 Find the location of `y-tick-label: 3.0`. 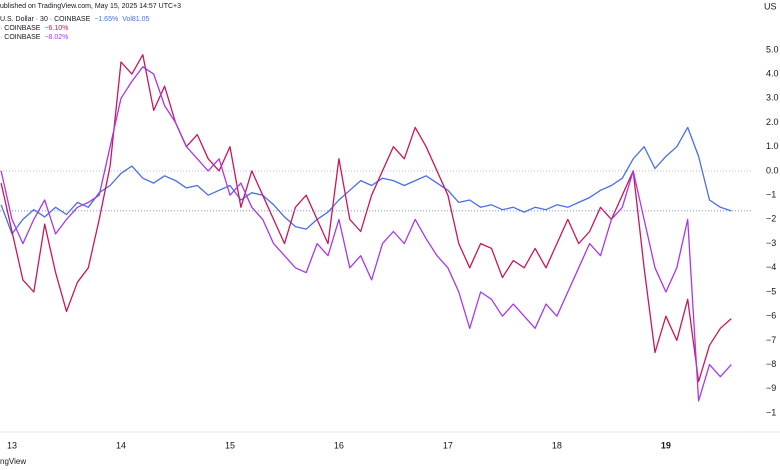

y-tick-label: 3.0 is located at coordinates (772, 98).